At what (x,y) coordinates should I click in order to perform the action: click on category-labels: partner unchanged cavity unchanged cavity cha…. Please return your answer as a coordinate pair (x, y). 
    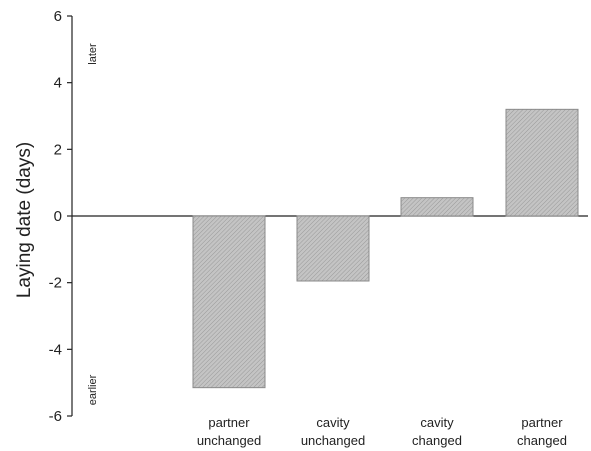
    Looking at the image, I should click on (382, 431).